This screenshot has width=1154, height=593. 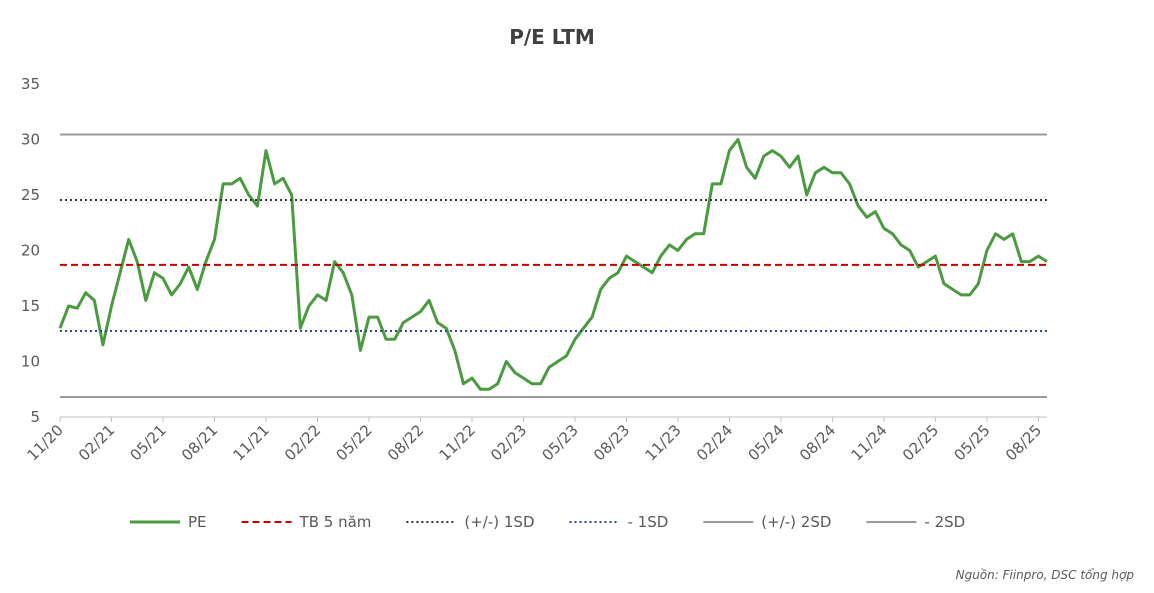 What do you see at coordinates (30, 140) in the screenshot?
I see `y-tick-label: 30` at bounding box center [30, 140].